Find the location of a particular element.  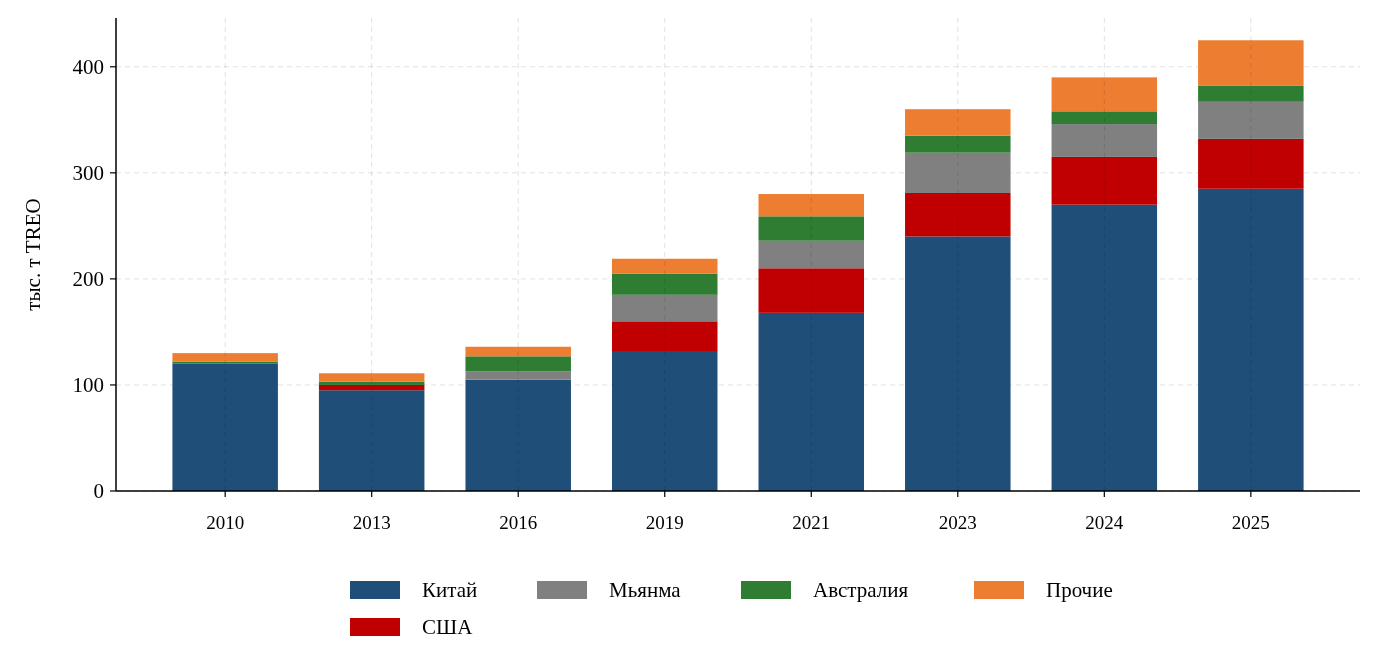

x-tick-label: 2021 is located at coordinates (811, 522).